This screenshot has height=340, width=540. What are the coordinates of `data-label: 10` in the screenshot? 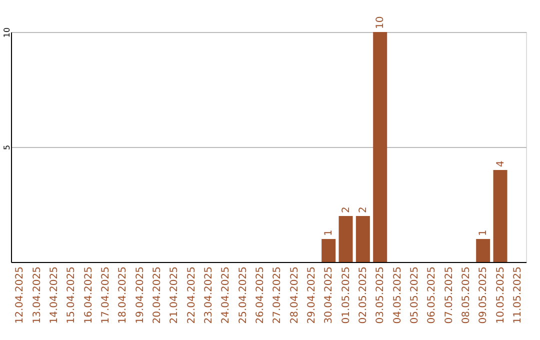 It's located at (380, 22).